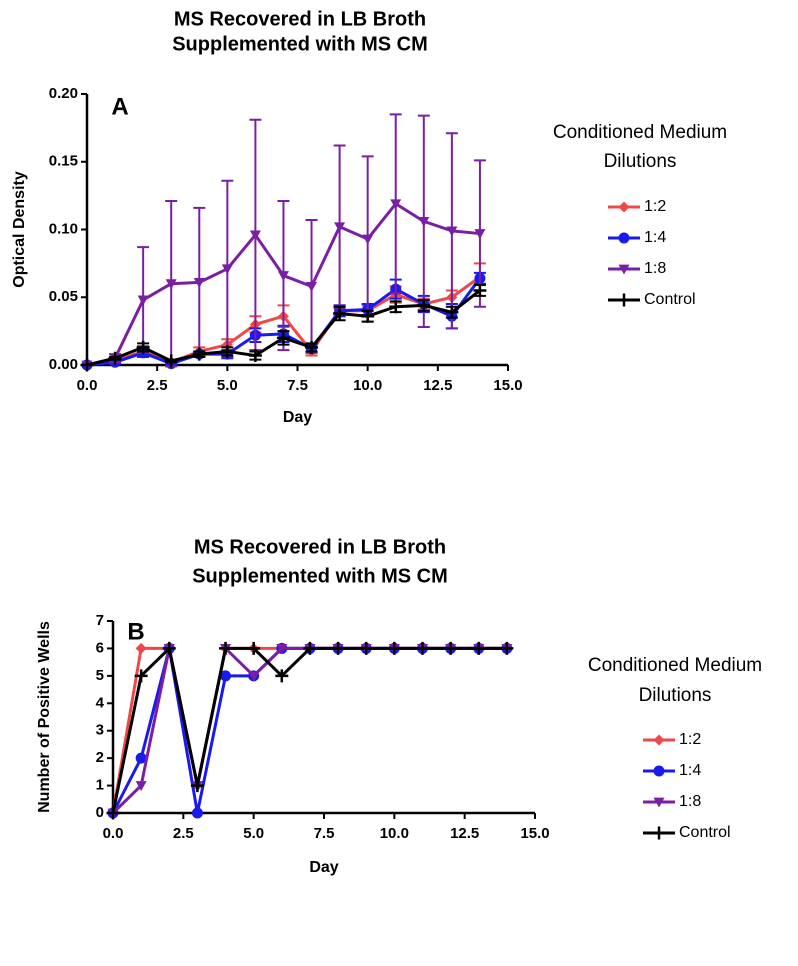  I want to click on y-axis-title: Optical Density, so click(19, 229).